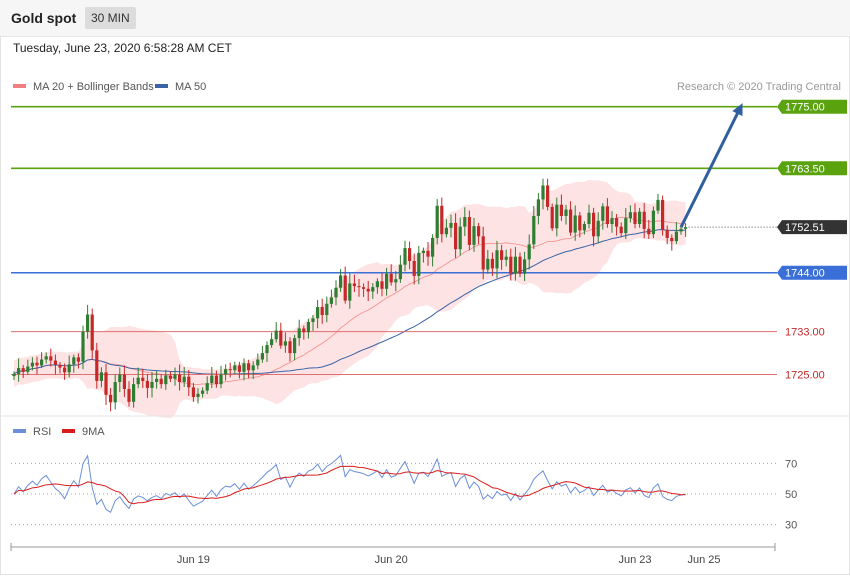 This screenshot has height=576, width=850. I want to click on x-axis: Jun 19 Jun 20 Jun 23 Jun 25, so click(393, 554).